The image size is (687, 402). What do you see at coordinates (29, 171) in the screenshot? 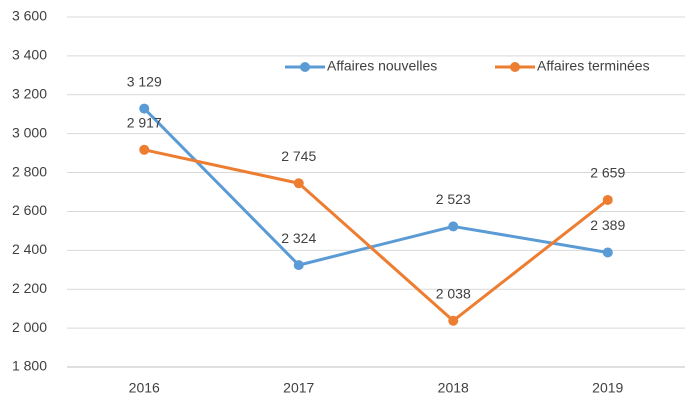
I see `y-tick-label: 2 800` at bounding box center [29, 171].